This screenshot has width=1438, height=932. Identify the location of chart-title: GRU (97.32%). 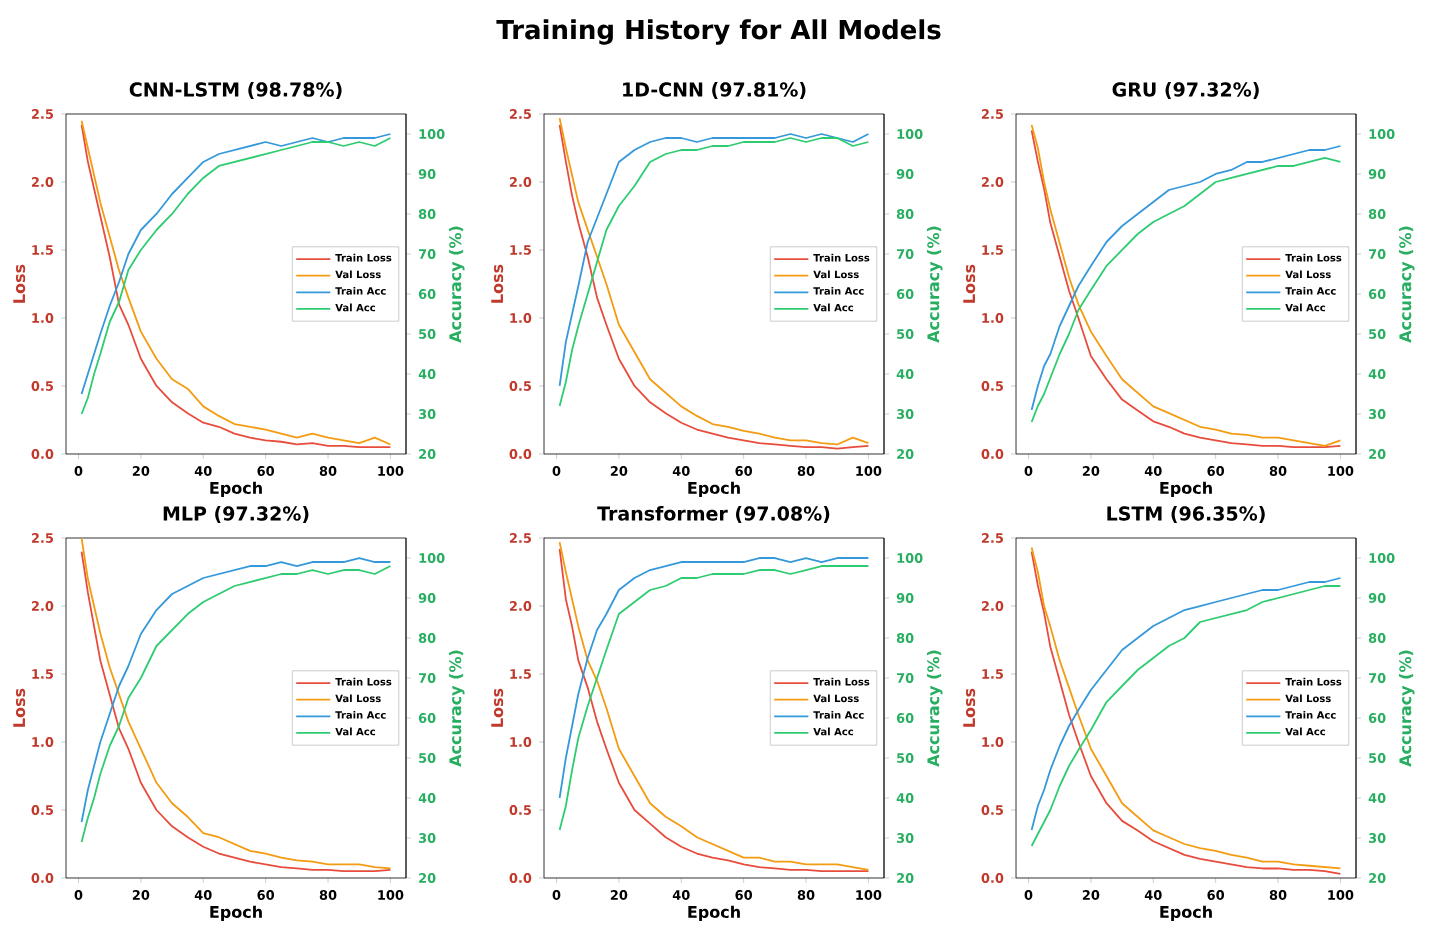
(1185, 90).